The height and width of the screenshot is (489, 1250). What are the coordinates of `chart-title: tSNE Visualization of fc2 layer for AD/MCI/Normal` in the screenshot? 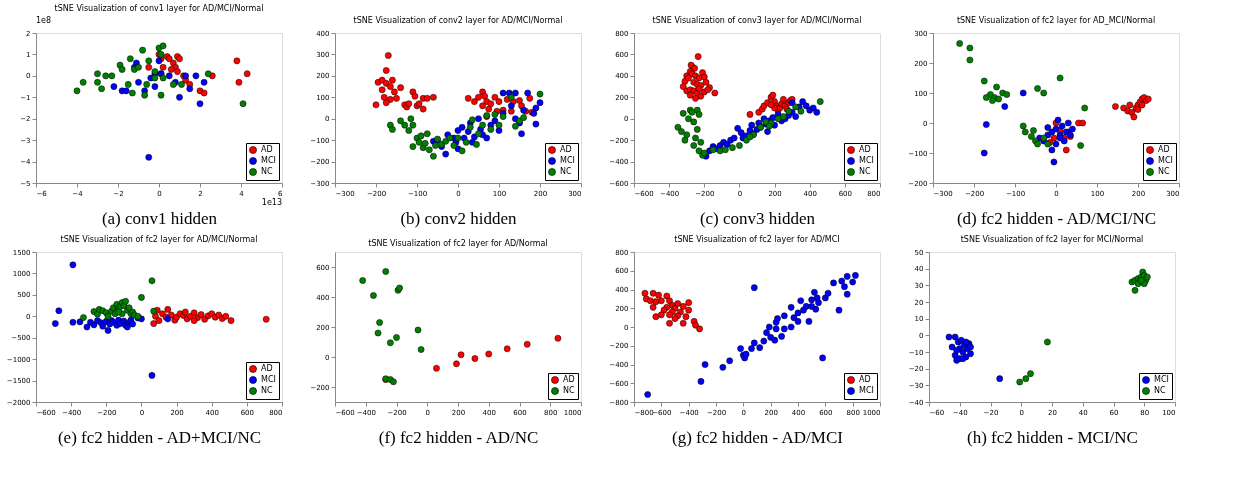 It's located at (159, 239).